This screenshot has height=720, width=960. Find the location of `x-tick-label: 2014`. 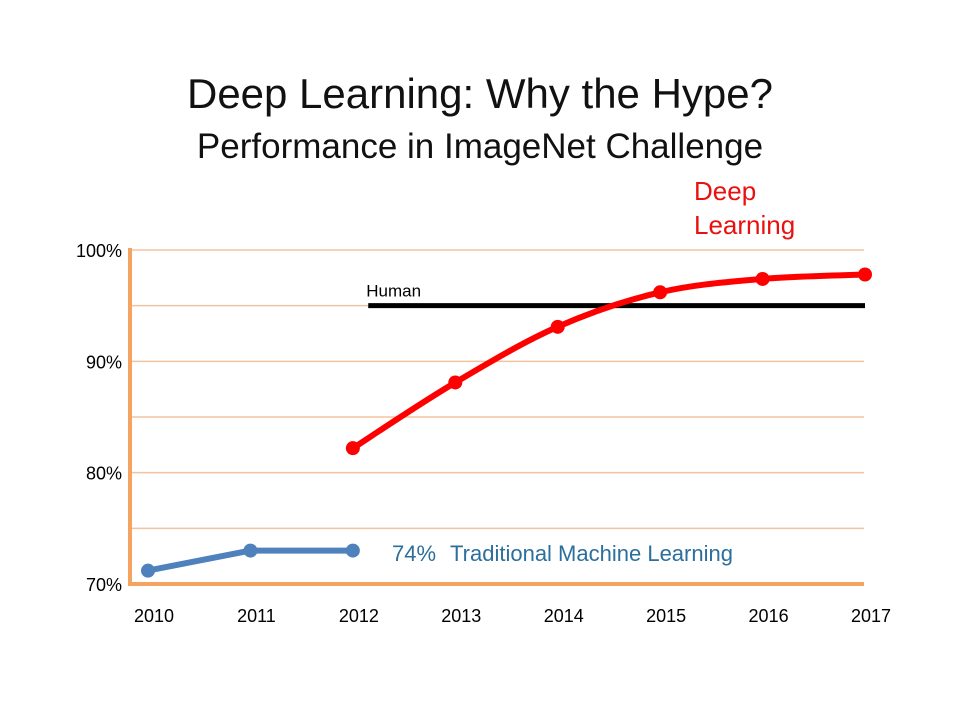

x-tick-label: 2014 is located at coordinates (564, 616).